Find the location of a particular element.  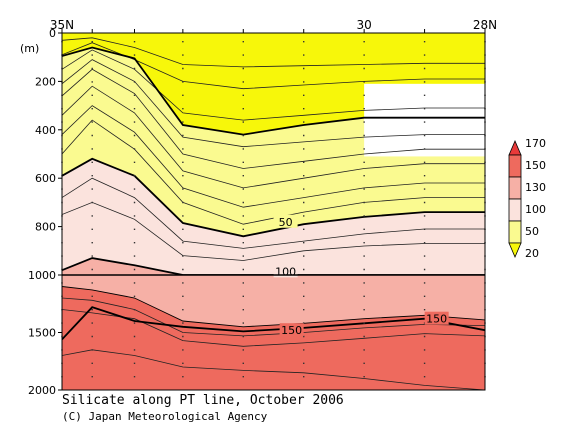

colorbar-label: 130 is located at coordinates (535, 187).